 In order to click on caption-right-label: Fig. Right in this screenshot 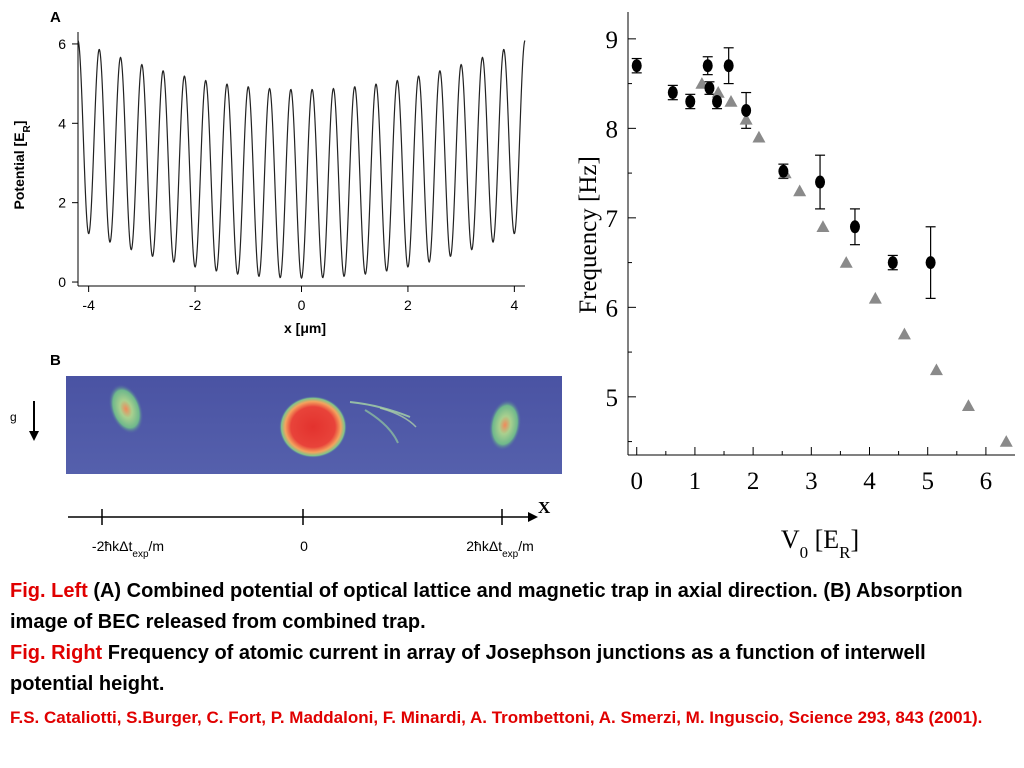, I will do `click(56, 653)`.